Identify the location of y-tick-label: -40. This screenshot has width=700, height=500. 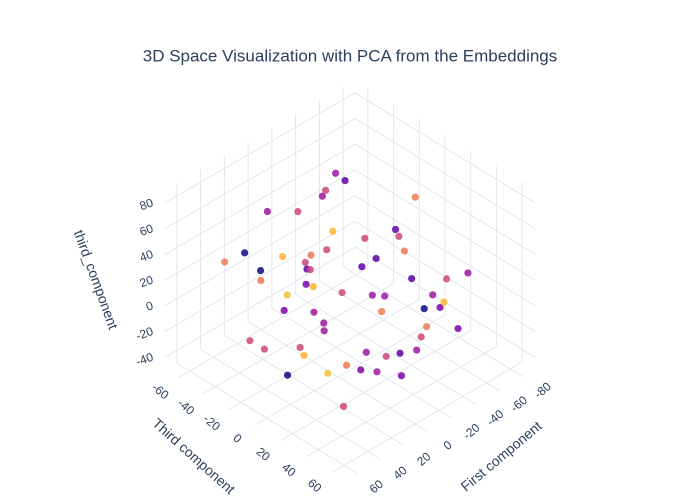
(186, 407).